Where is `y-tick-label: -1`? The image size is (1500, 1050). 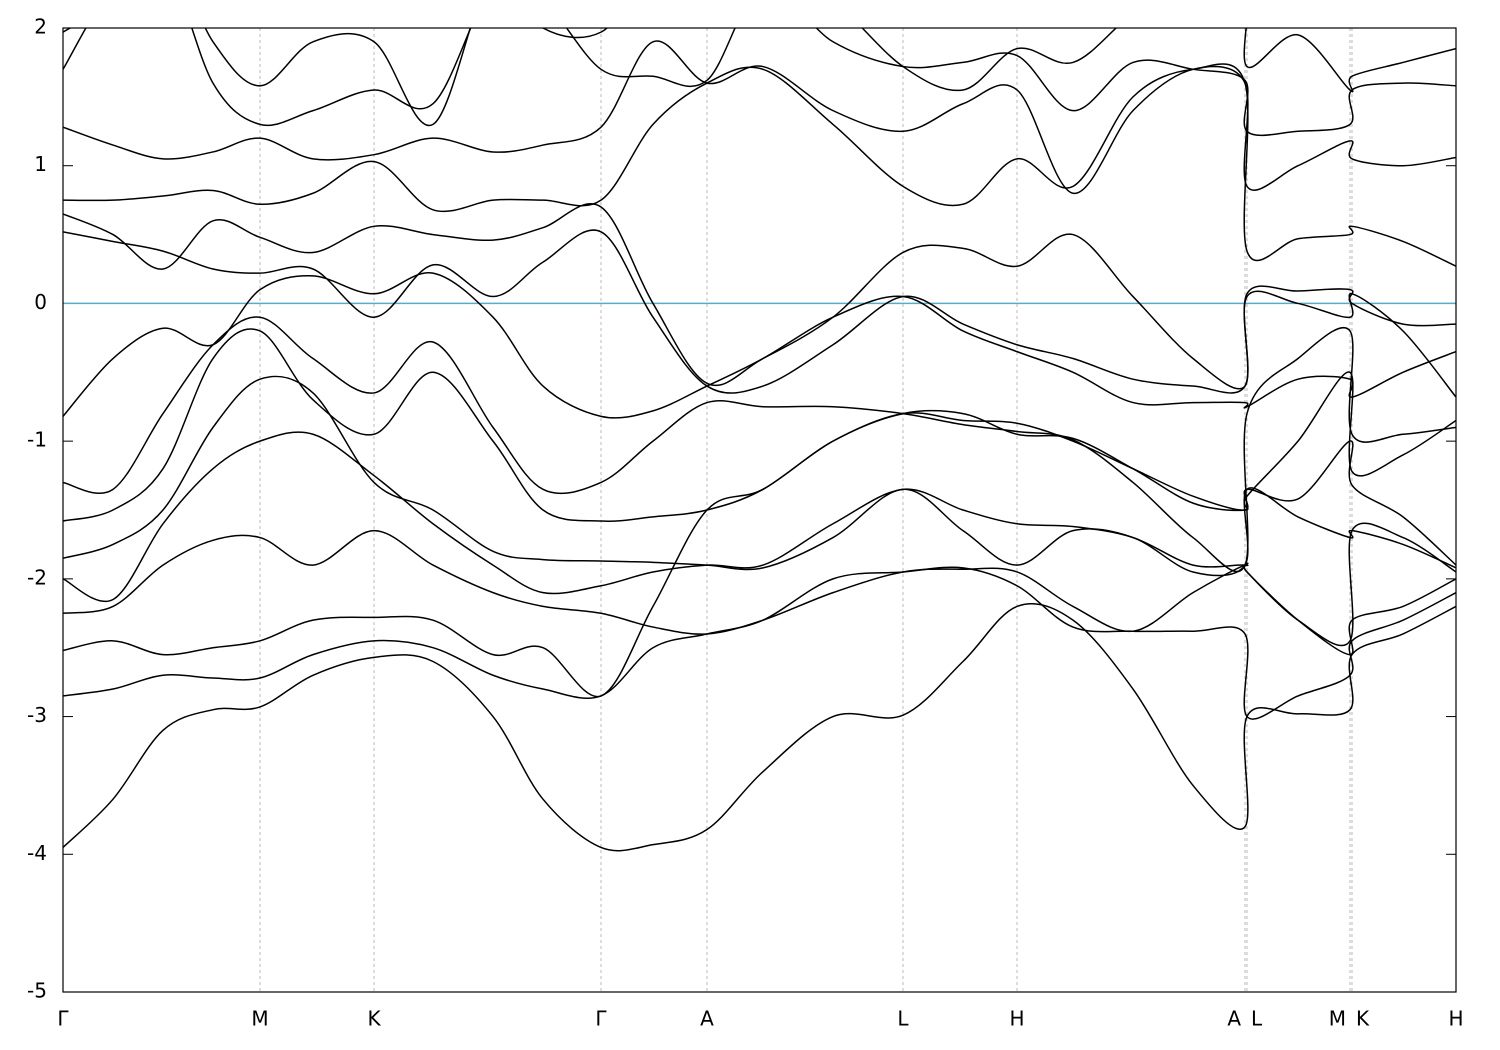 y-tick-label: -1 is located at coordinates (37, 440).